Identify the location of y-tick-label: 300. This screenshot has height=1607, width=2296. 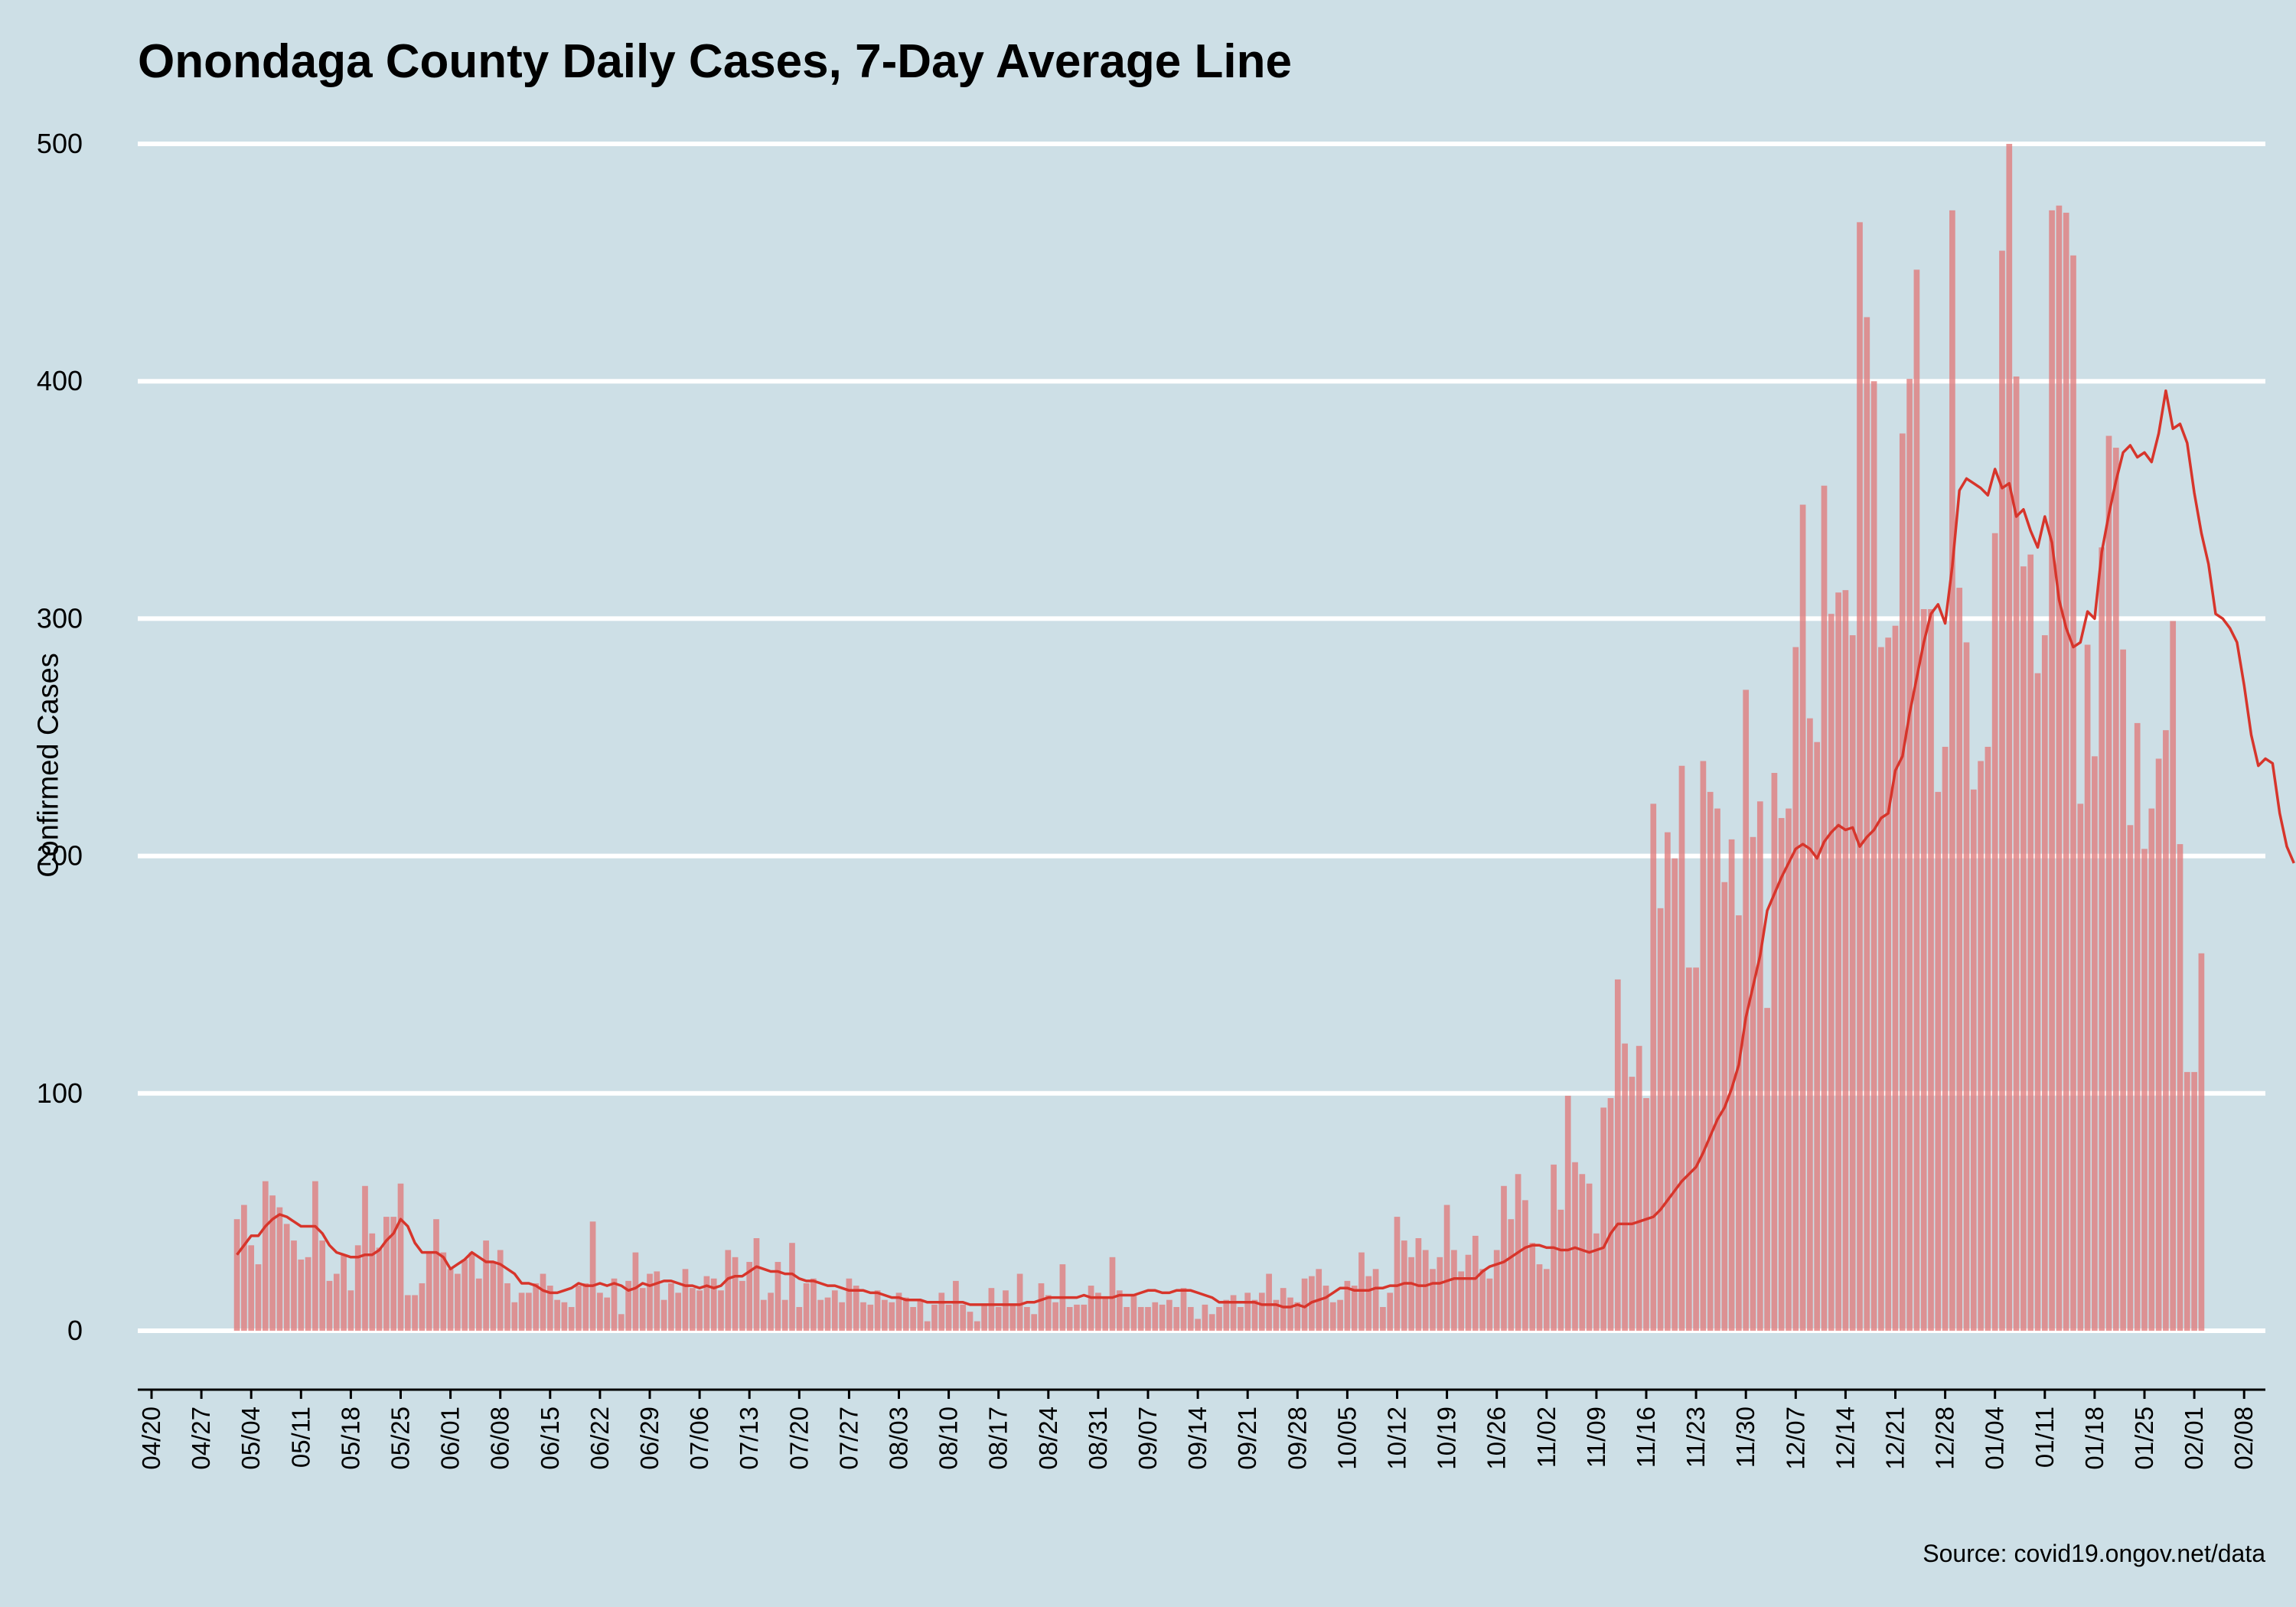
(60, 618).